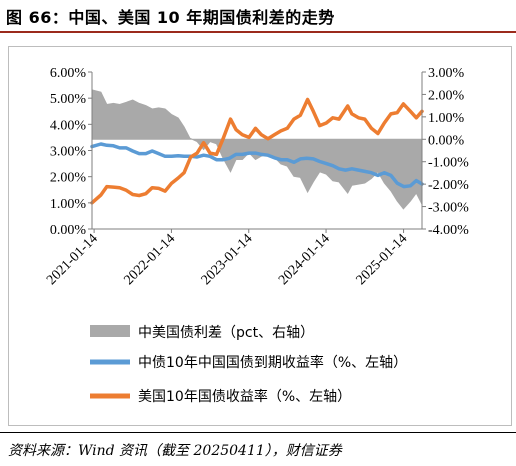 The width and height of the screenshot is (516, 466). I want to click on legend-label-spread: 中美国债利差（pct、右轴）, so click(226, 333).